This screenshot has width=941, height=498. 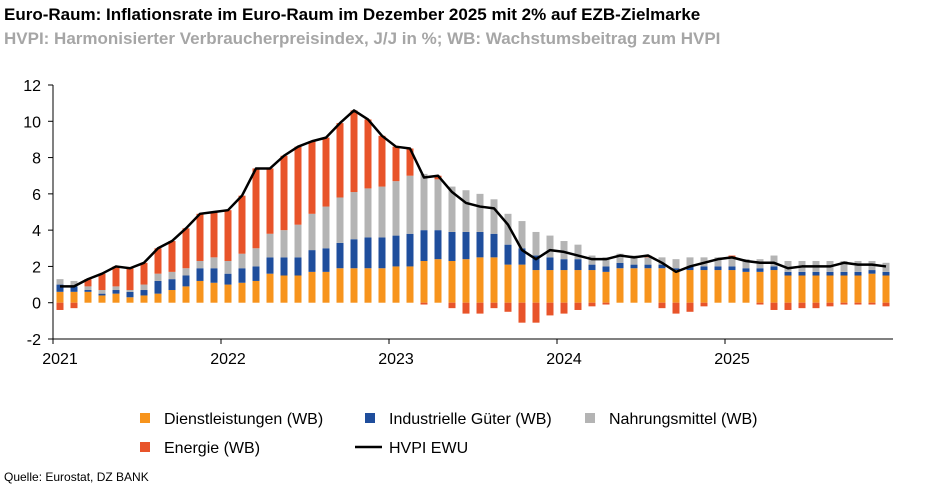 What do you see at coordinates (36, 304) in the screenshot?
I see `y-tick-label: 0` at bounding box center [36, 304].